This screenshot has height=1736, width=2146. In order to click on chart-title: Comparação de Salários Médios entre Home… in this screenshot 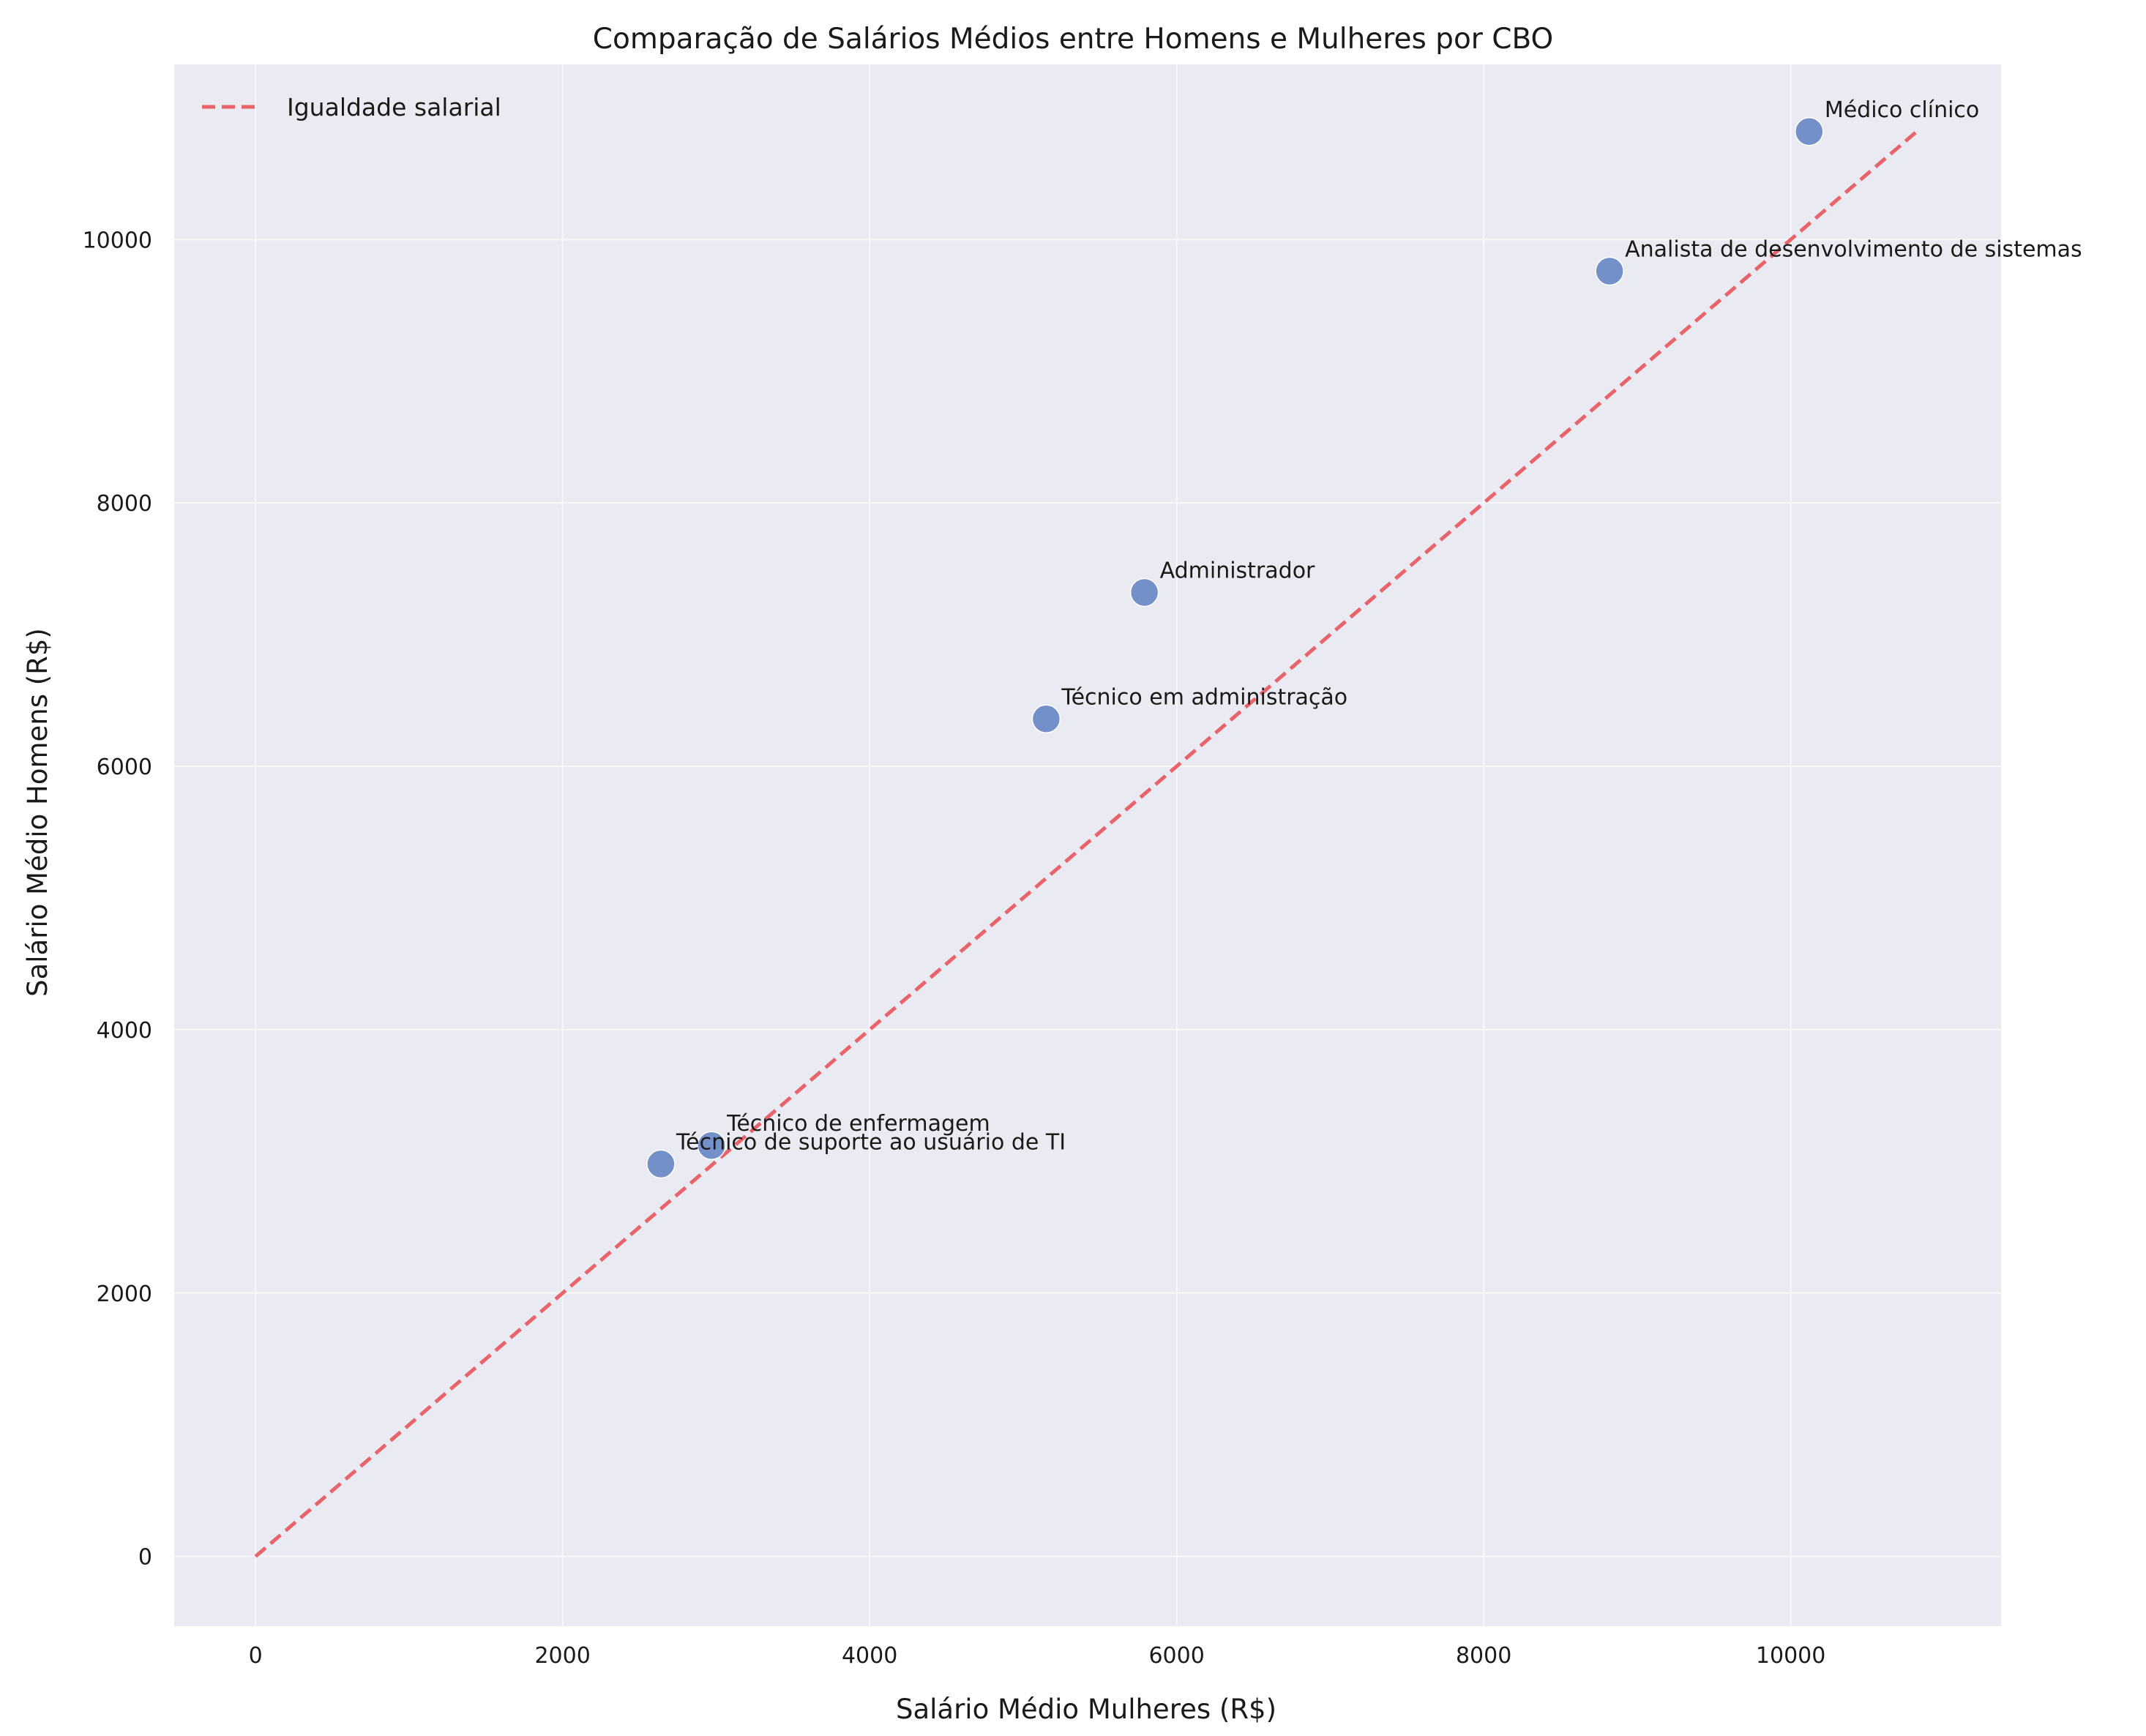, I will do `click(1073, 39)`.